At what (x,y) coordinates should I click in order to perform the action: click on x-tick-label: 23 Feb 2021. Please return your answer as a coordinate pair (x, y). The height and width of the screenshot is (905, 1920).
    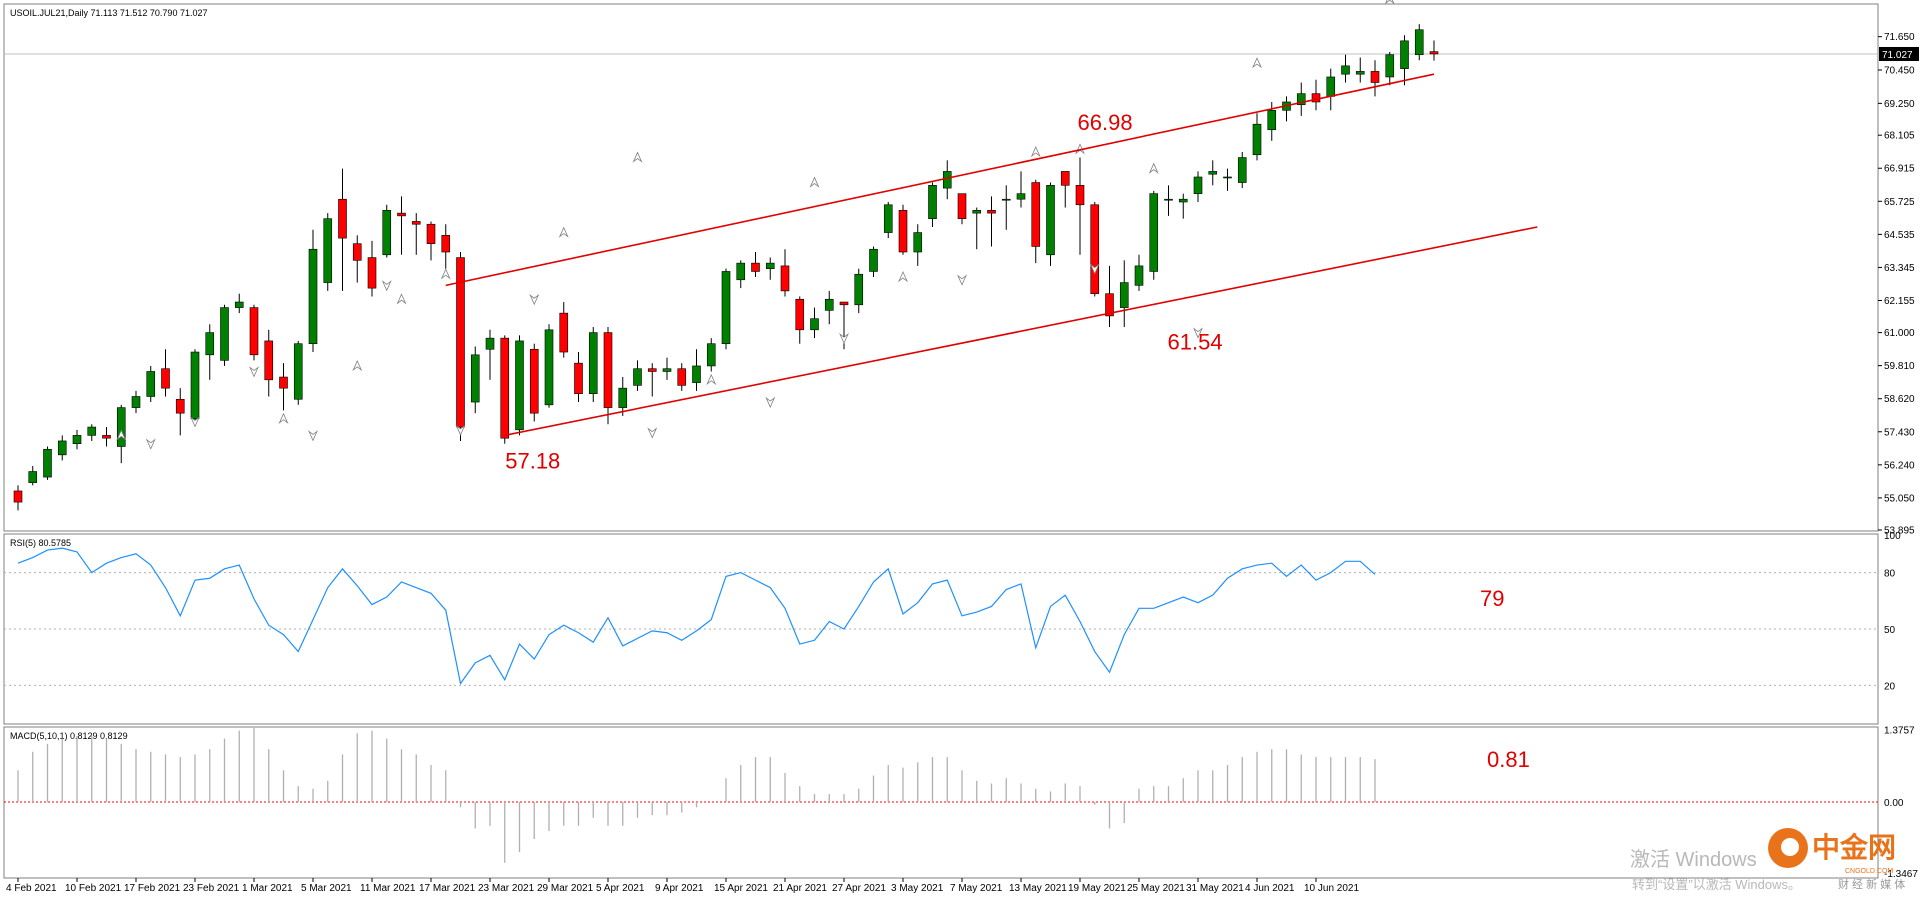
    Looking at the image, I should click on (211, 888).